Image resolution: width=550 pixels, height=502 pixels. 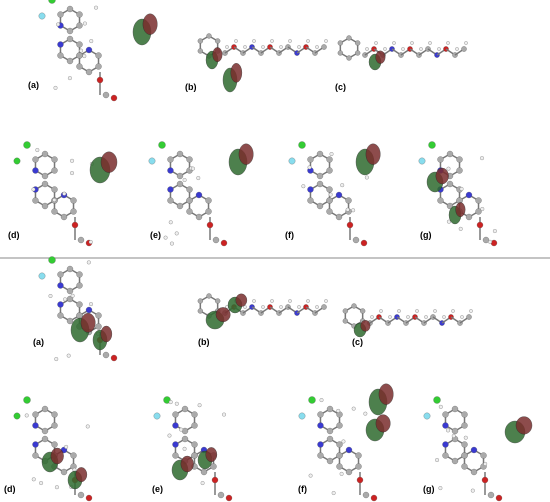 I want to click on panel-label: (c), so click(x=357, y=342).